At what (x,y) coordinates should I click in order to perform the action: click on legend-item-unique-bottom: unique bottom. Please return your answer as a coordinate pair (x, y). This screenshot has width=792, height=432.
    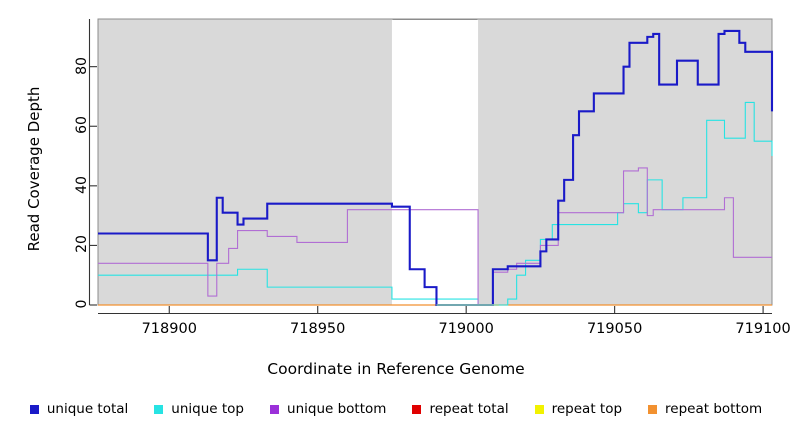
    Looking at the image, I should click on (328, 409).